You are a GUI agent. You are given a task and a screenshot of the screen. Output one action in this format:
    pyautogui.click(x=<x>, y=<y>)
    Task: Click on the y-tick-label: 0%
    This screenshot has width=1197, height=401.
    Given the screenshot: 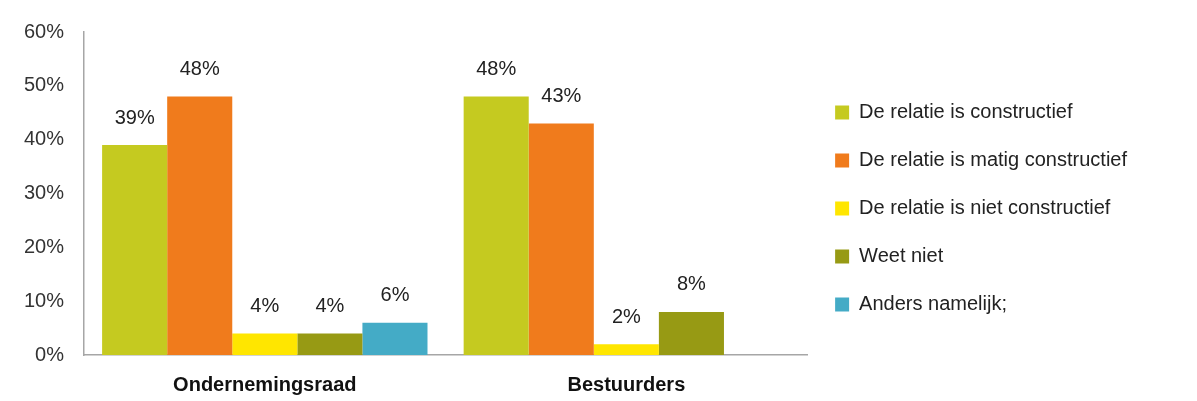 What is the action you would take?
    pyautogui.click(x=50, y=353)
    